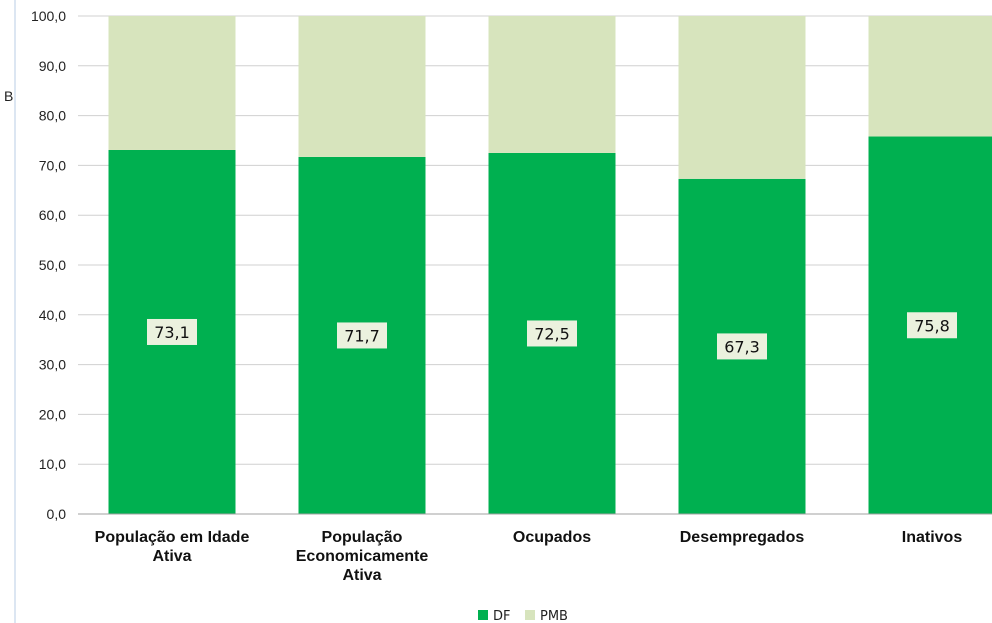 Image resolution: width=992 pixels, height=623 pixels. I want to click on data-label-text: 75,8, so click(932, 325).